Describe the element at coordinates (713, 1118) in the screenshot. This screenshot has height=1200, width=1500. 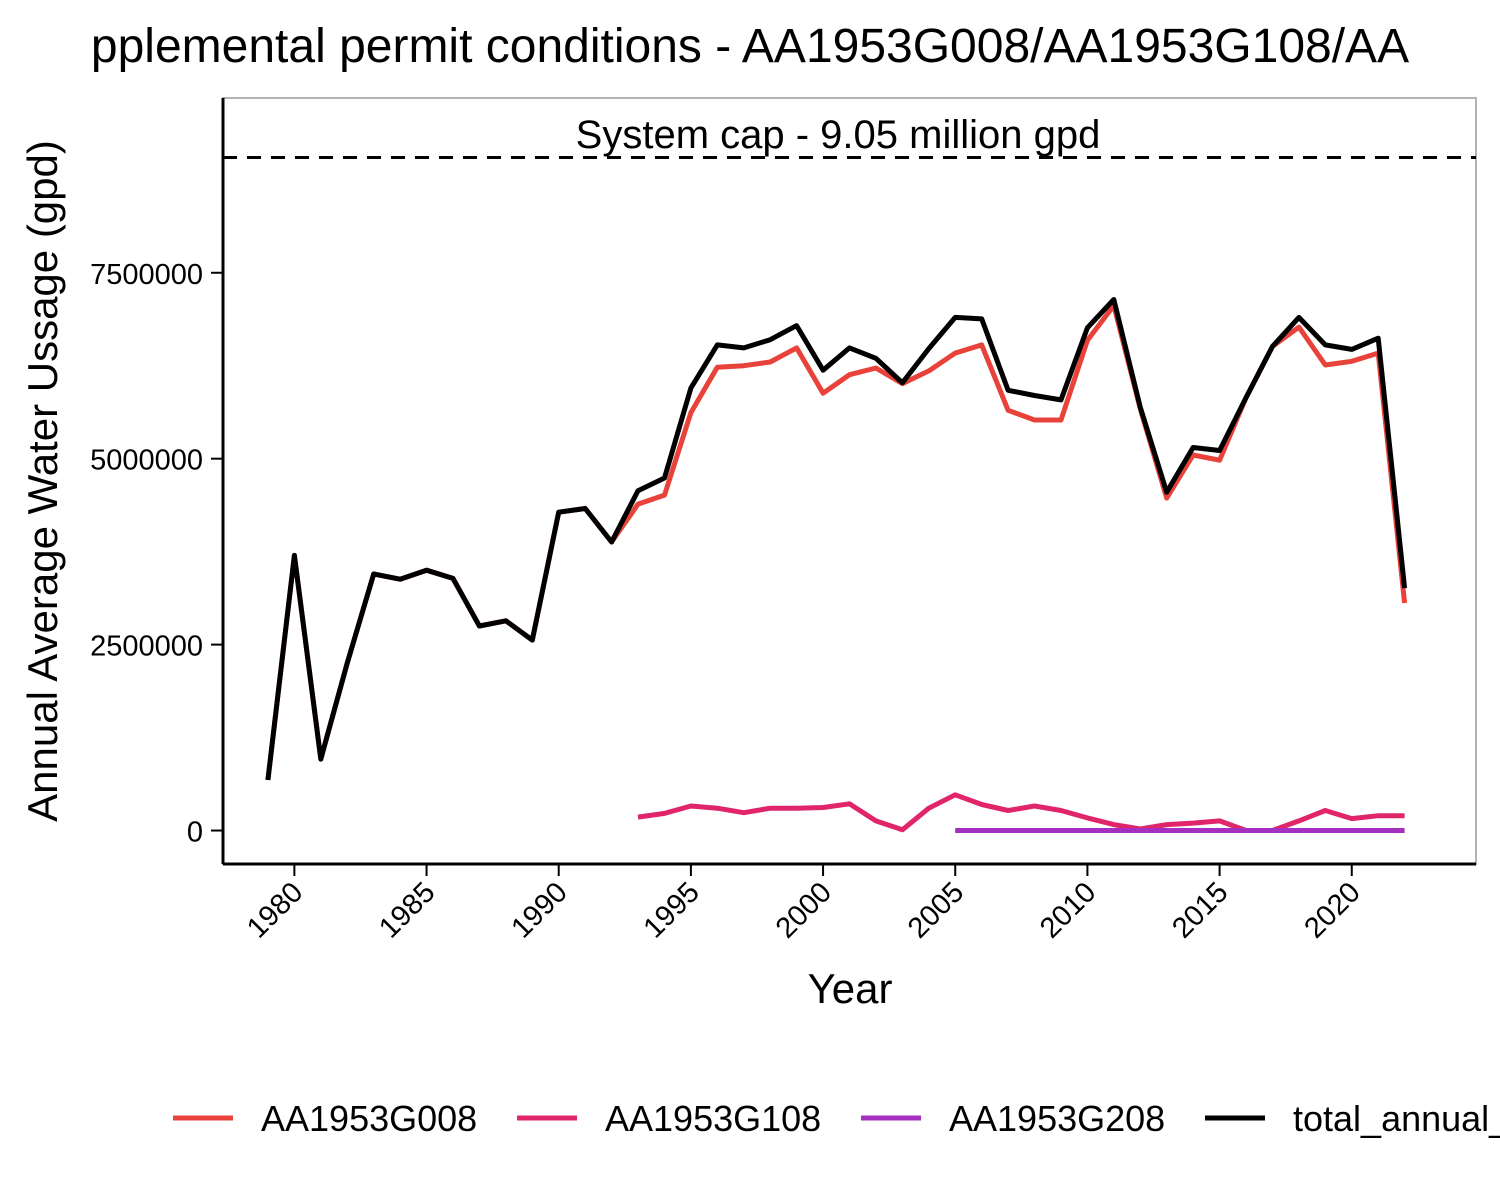
I see `legend-label: AA1953G108` at that location.